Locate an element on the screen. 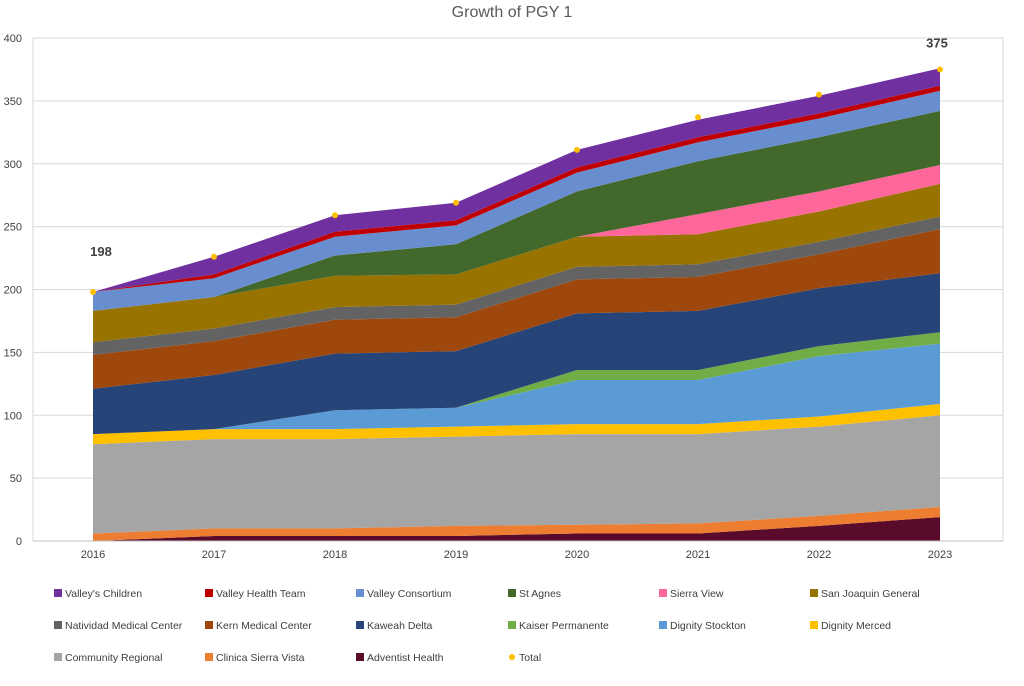  legend-item-st-agnes: St Agnes is located at coordinates (534, 594).